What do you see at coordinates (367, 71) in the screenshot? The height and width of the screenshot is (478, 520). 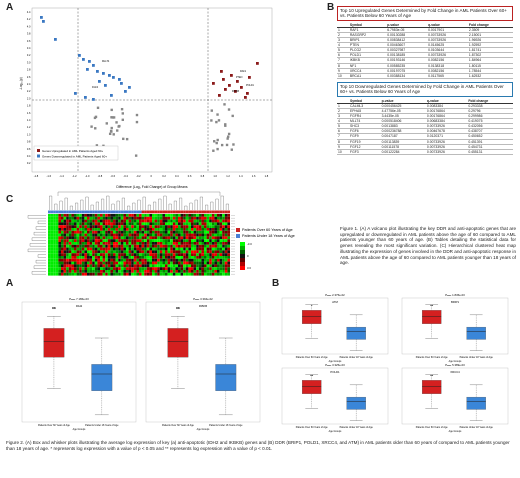 I see `table-cell: XRCC4` at bounding box center [367, 71].